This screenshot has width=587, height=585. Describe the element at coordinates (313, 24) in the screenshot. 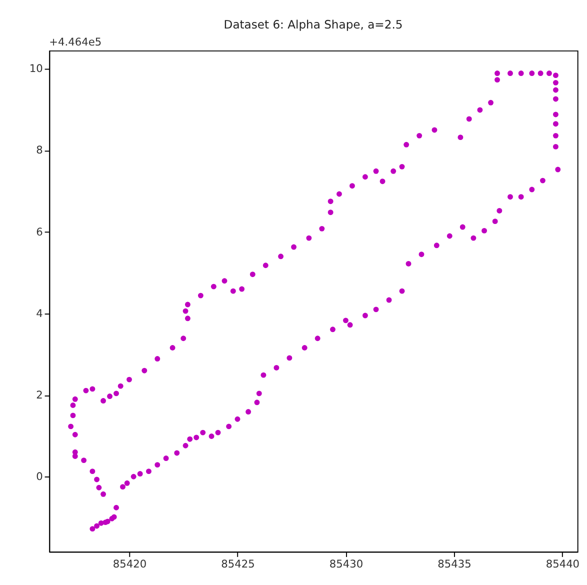

I see `chart-title: Dataset 6: Alpha Shape, a=2.5` at that location.